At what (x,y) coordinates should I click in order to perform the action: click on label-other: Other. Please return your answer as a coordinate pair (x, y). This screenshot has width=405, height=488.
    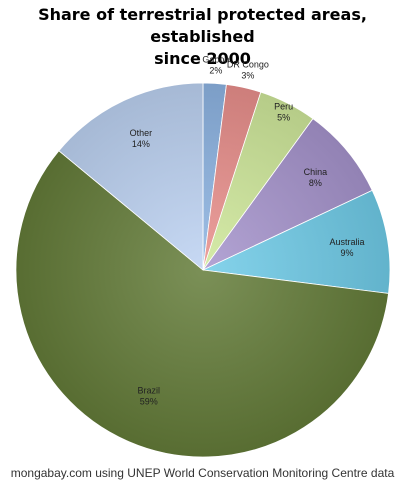
    Looking at the image, I should click on (141, 133).